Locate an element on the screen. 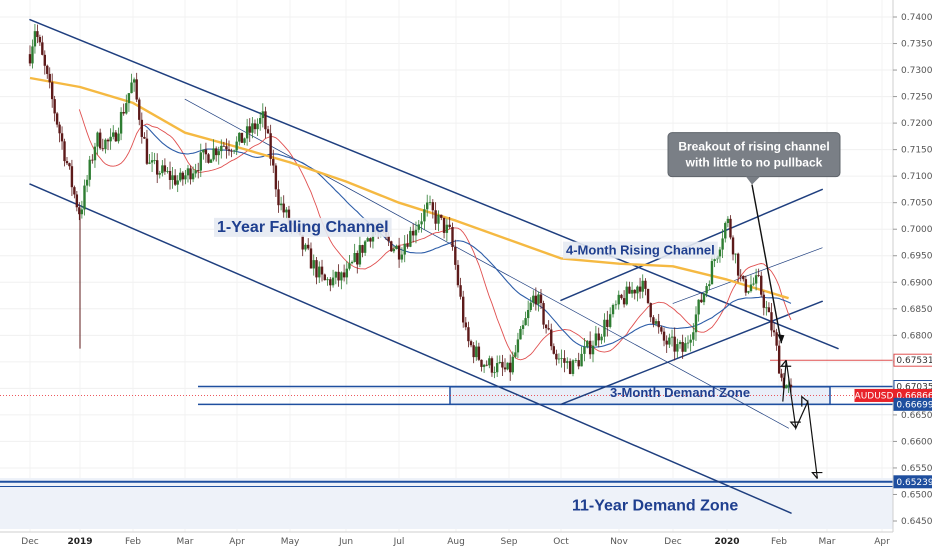 Image resolution: width=932 pixels, height=550 pixels. demand-zone-3m-label: 3-Month Demand Zone is located at coordinates (680, 392).